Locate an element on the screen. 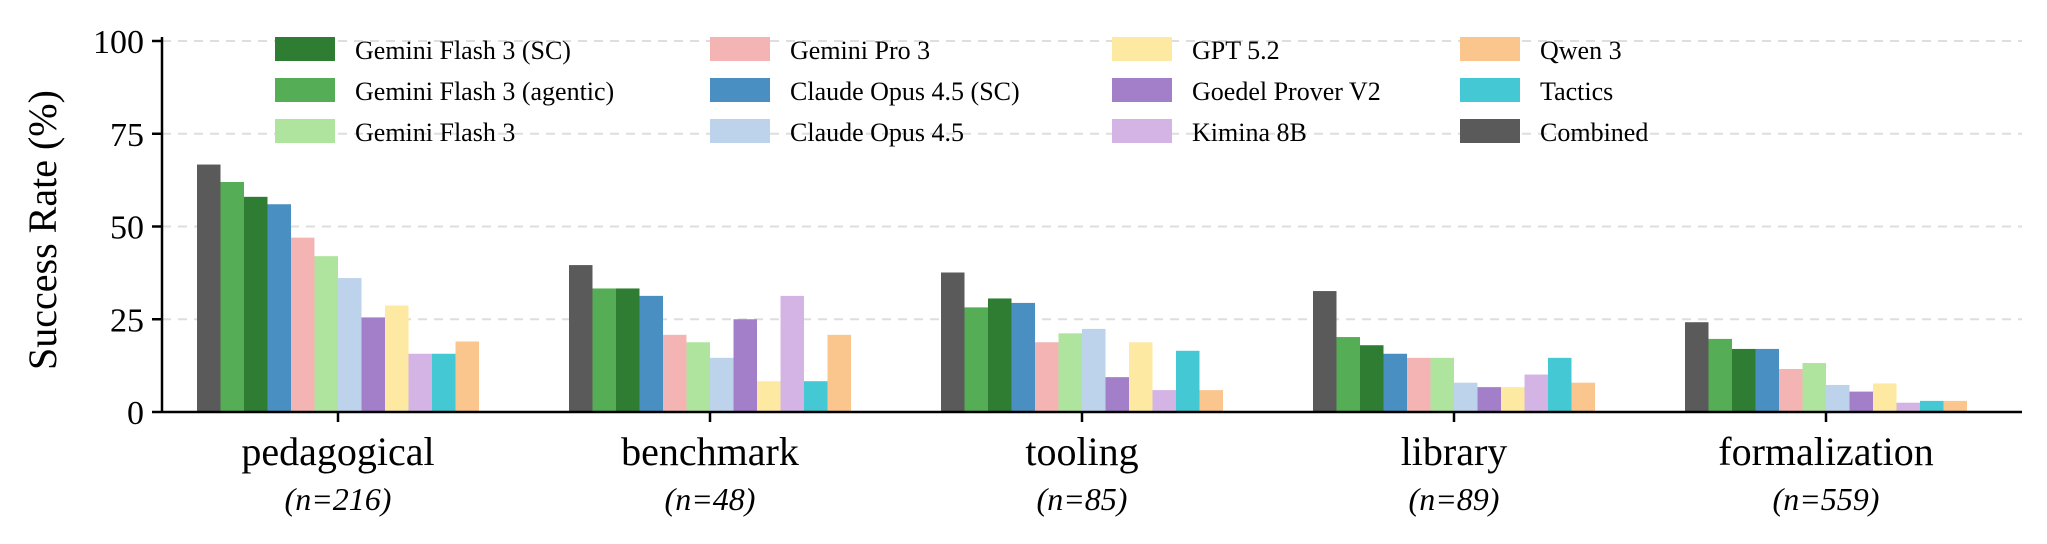 This screenshot has height=544, width=2047. legend-label: Tactics is located at coordinates (1576, 91).